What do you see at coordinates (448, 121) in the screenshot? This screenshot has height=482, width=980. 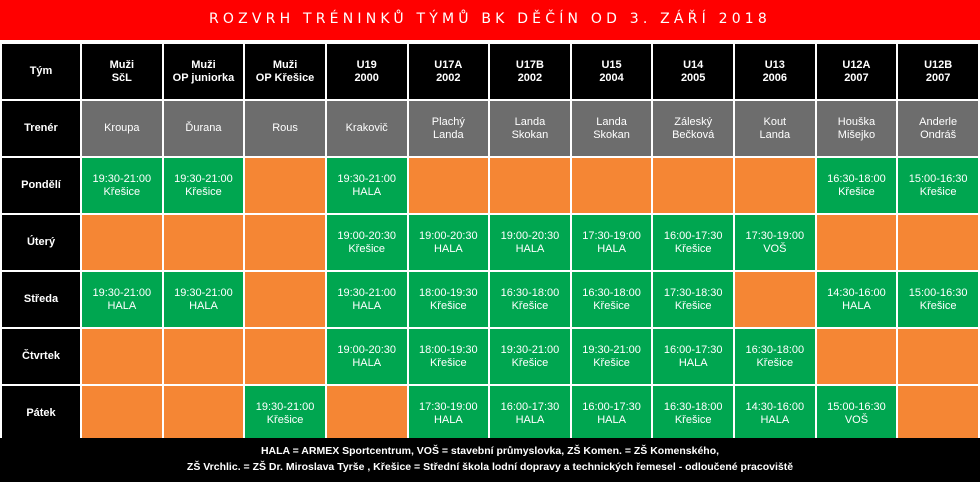 I see `trainer-name: Plachý` at bounding box center [448, 121].